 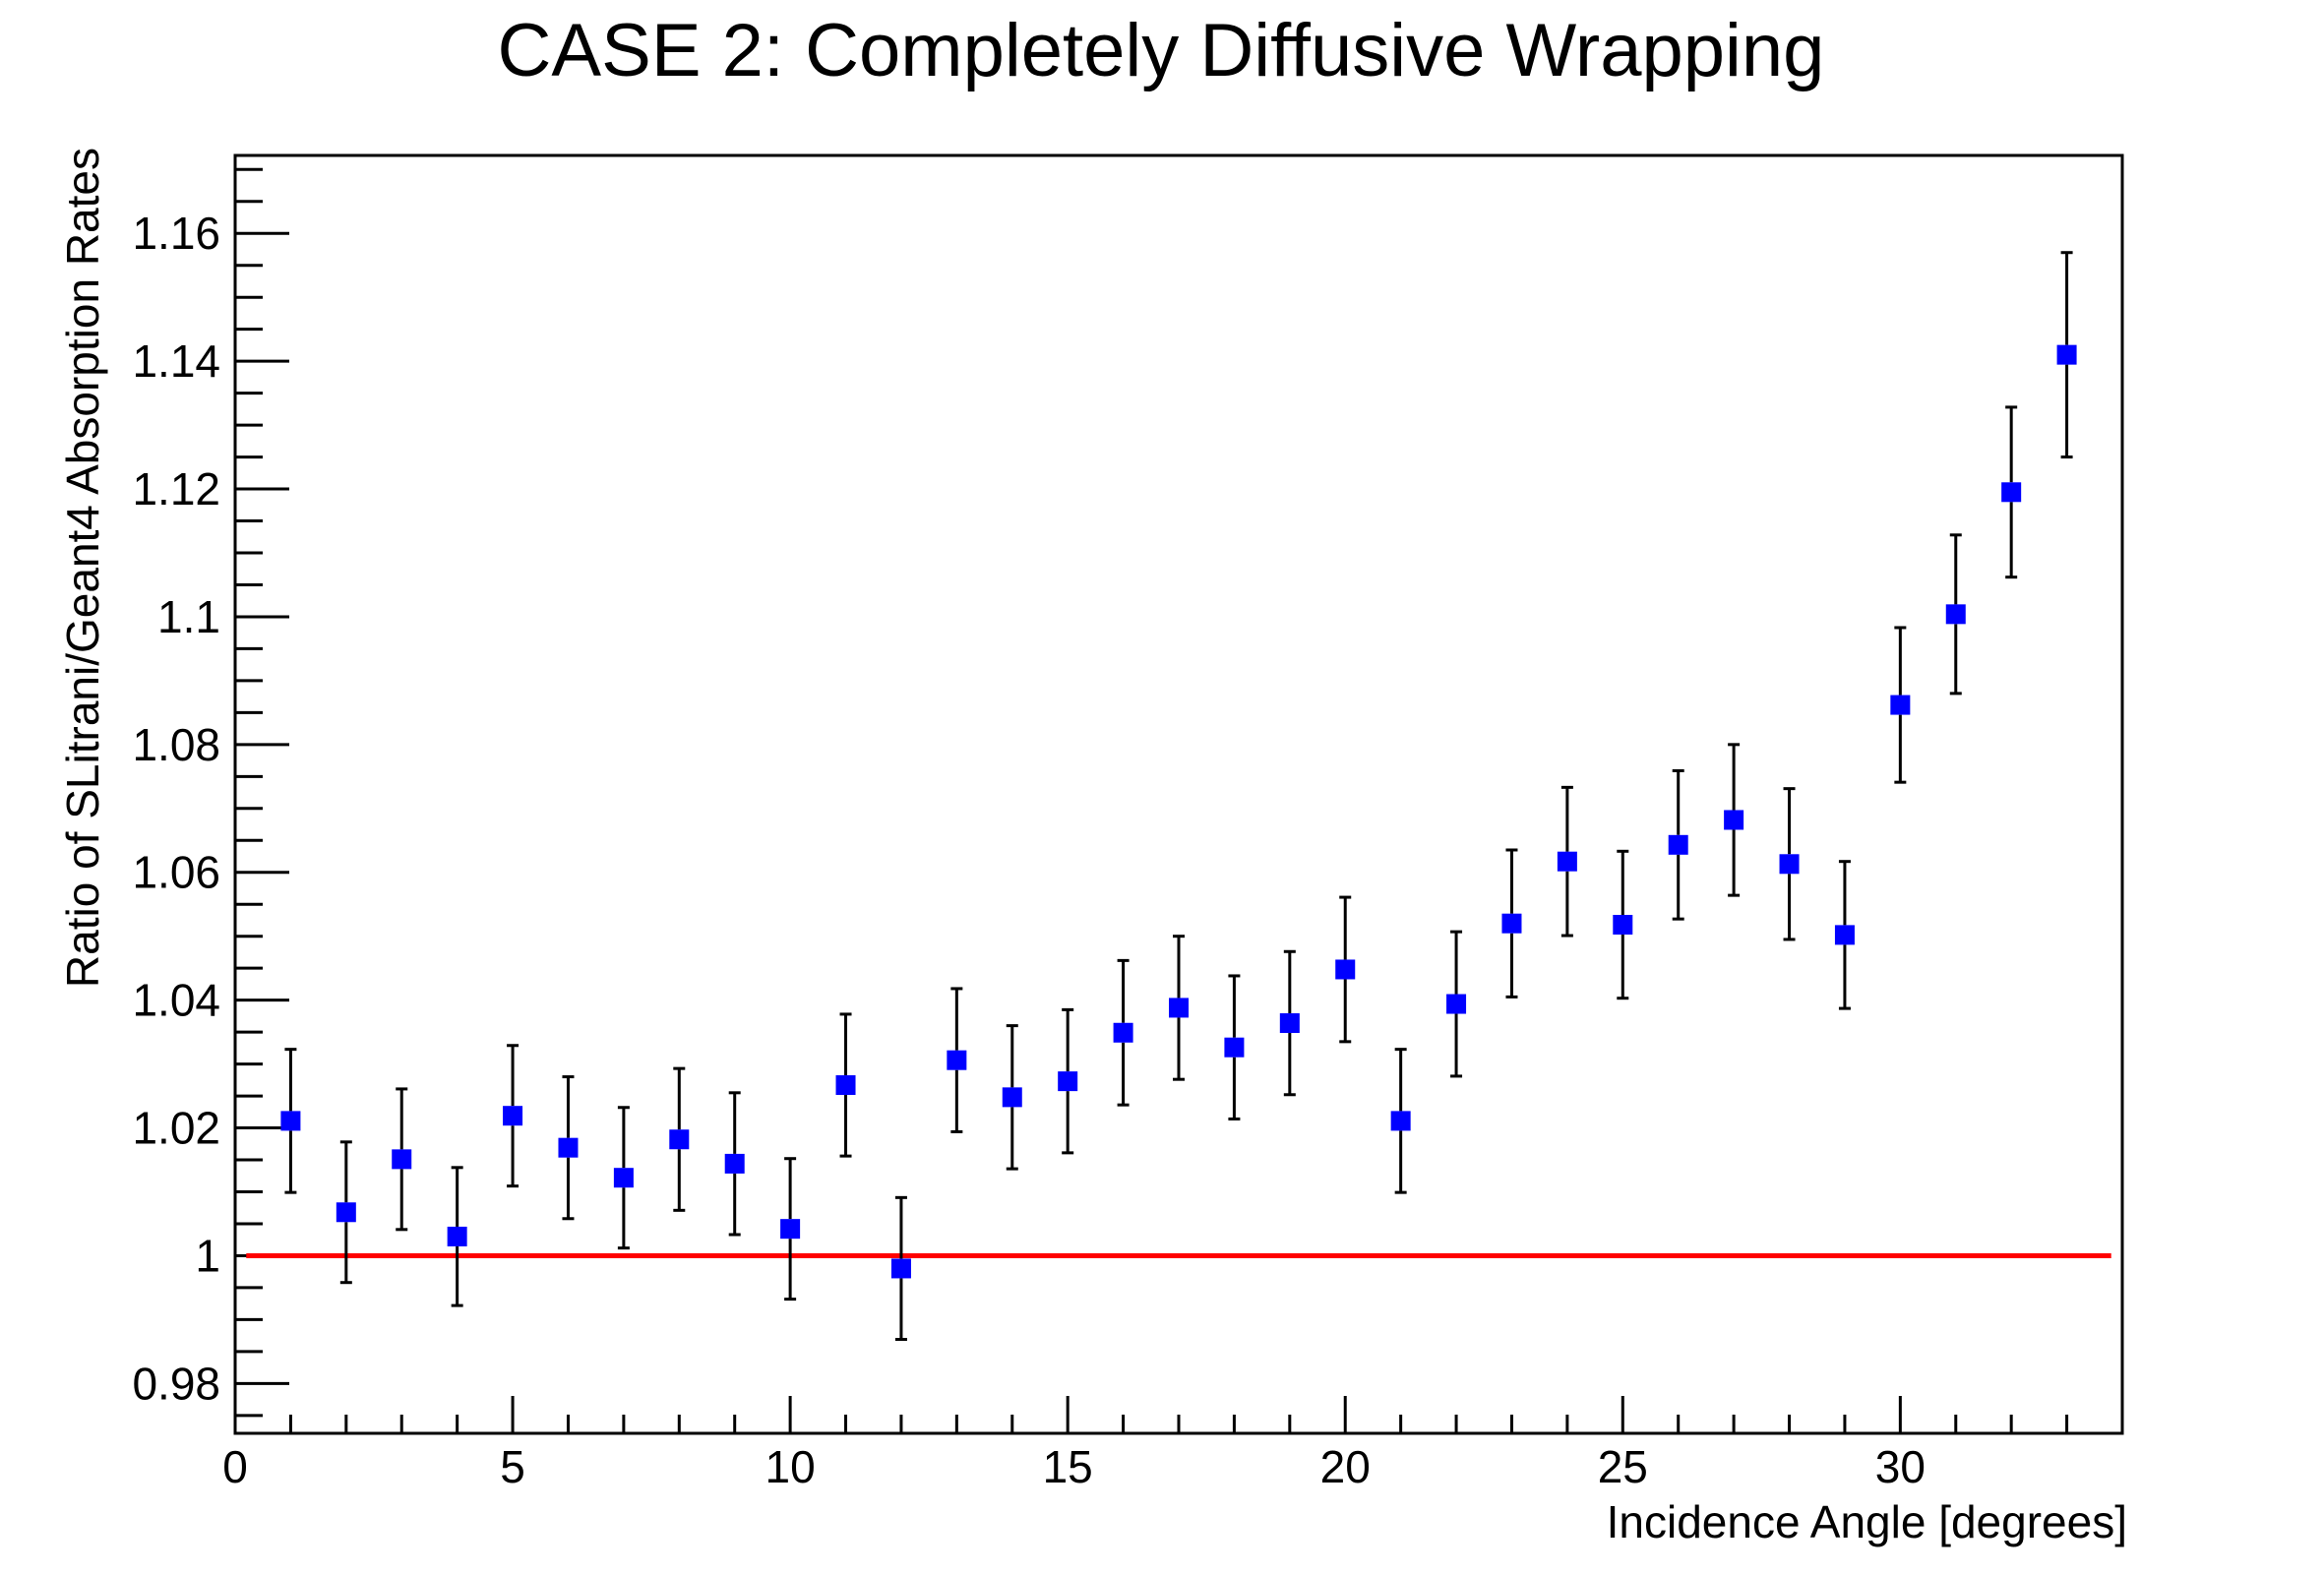 What do you see at coordinates (188, 616) in the screenshot?
I see `y-tick-label: 1.1` at bounding box center [188, 616].